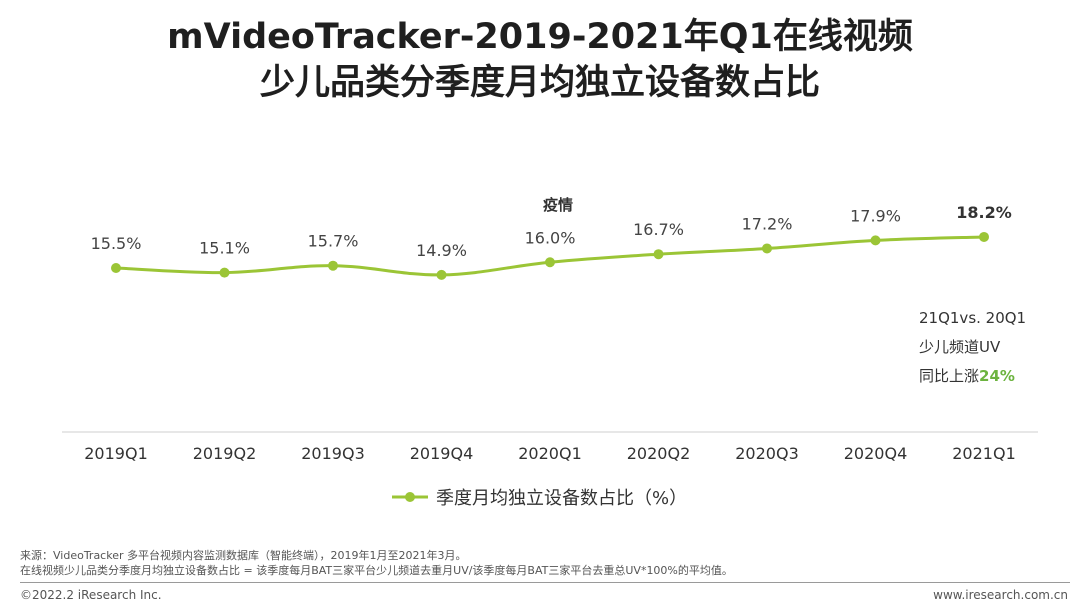 This screenshot has height=616, width=1080. Describe the element at coordinates (561, 498) in the screenshot. I see `legend-label: 季度月均独立设备数占比（%）` at that location.